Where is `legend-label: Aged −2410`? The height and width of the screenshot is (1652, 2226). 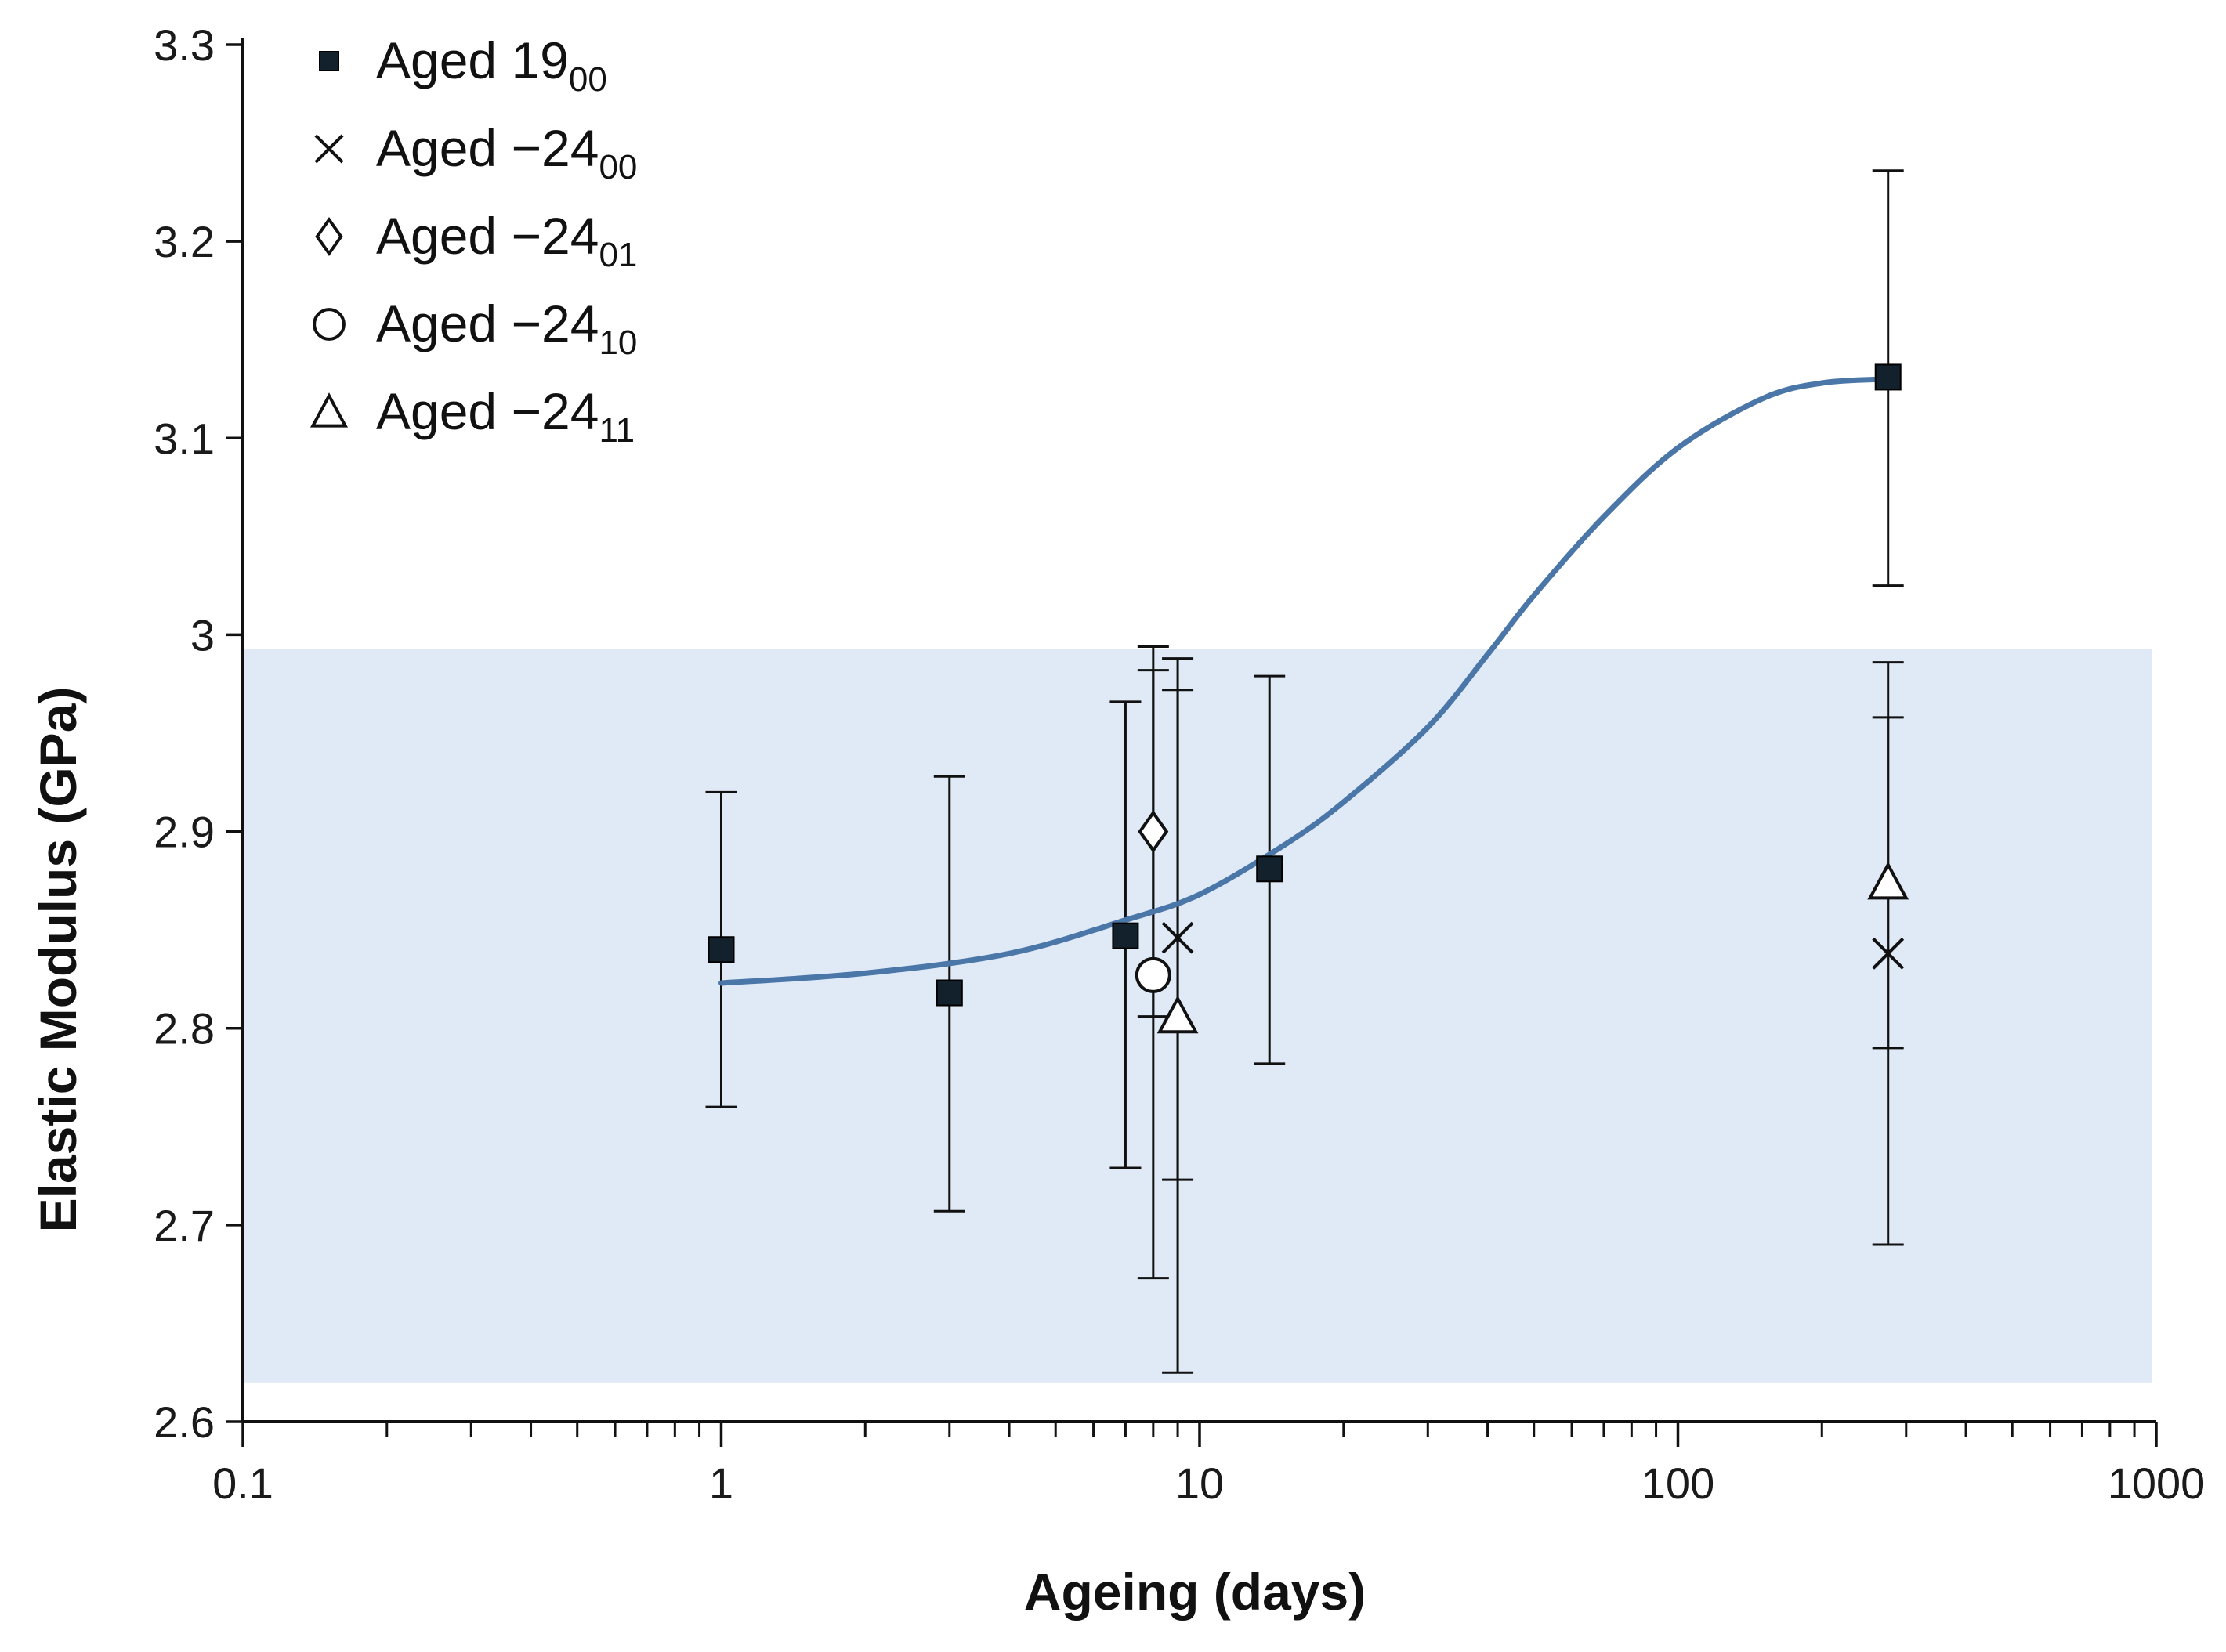
legend-label: Aged −2410 is located at coordinates (506, 328).